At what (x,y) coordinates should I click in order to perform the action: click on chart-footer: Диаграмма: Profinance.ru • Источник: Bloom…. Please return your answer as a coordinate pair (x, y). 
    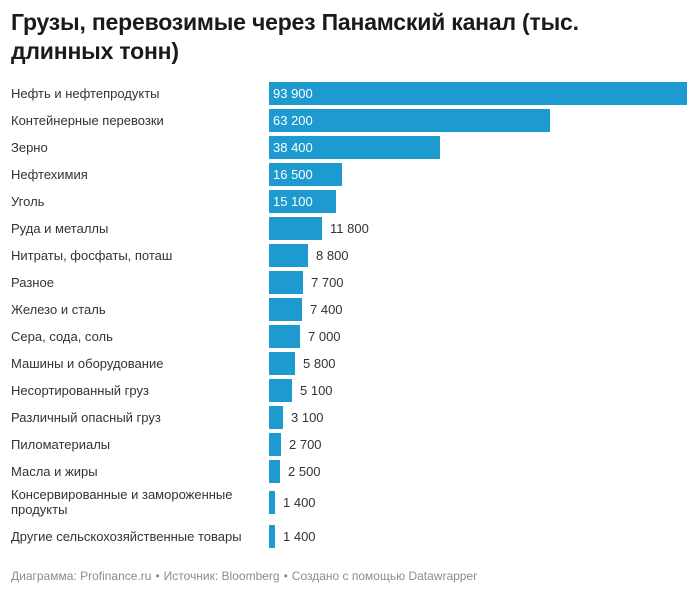
    Looking at the image, I should click on (244, 576).